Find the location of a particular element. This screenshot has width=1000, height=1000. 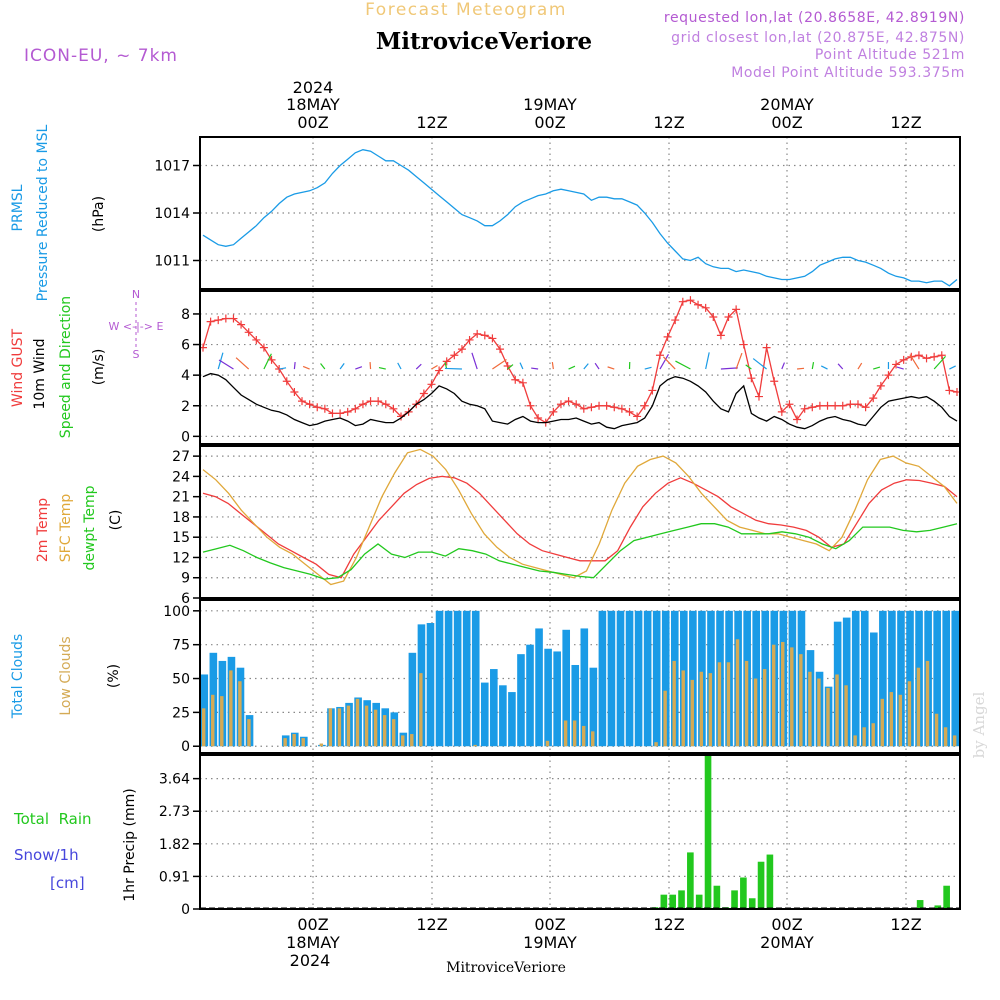

temperature-panel: 6 9 12 15 18 21 24 27 is located at coordinates (566, 526).